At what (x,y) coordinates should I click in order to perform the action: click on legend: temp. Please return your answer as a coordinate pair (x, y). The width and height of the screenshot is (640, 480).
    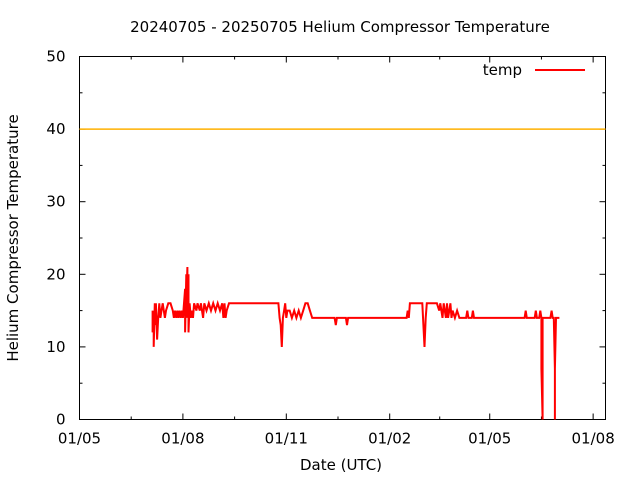
    Looking at the image, I should click on (534, 70).